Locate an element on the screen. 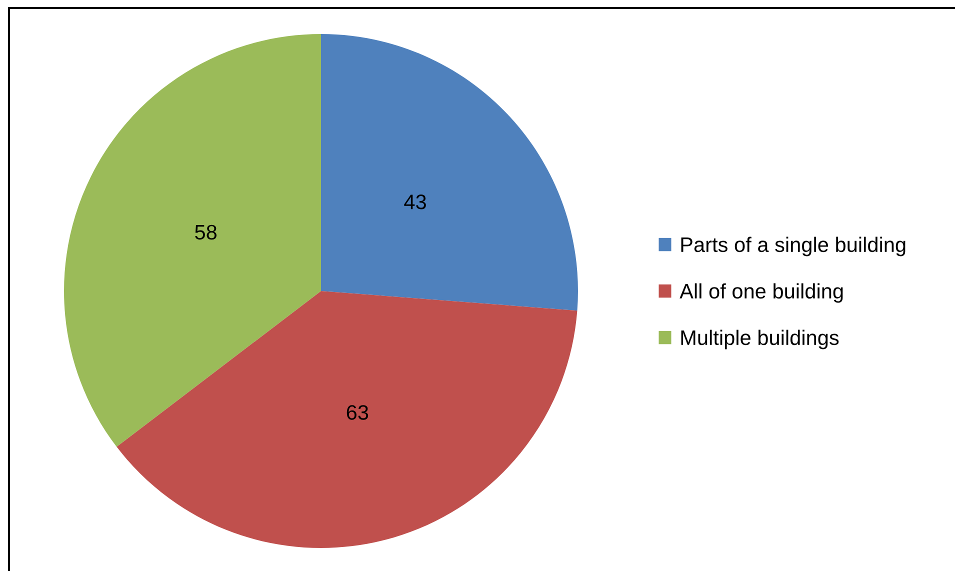  legend-label: All of one building is located at coordinates (761, 293).